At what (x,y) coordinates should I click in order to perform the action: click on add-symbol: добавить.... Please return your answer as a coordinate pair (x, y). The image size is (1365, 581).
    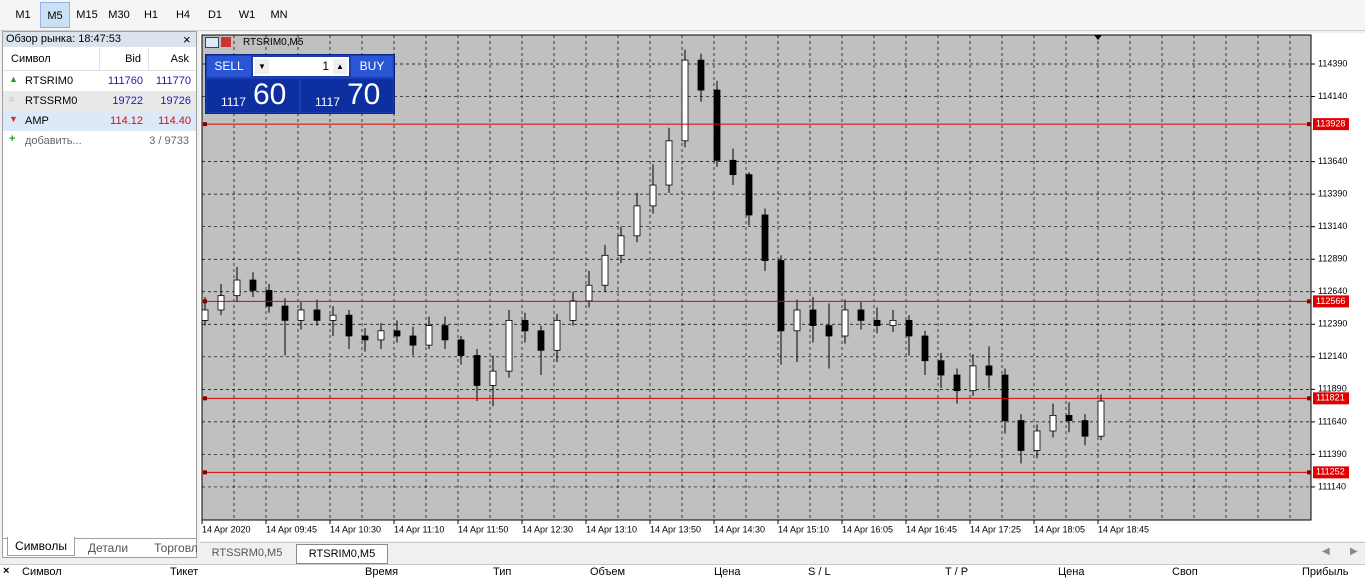
    Looking at the image, I should click on (53, 141).